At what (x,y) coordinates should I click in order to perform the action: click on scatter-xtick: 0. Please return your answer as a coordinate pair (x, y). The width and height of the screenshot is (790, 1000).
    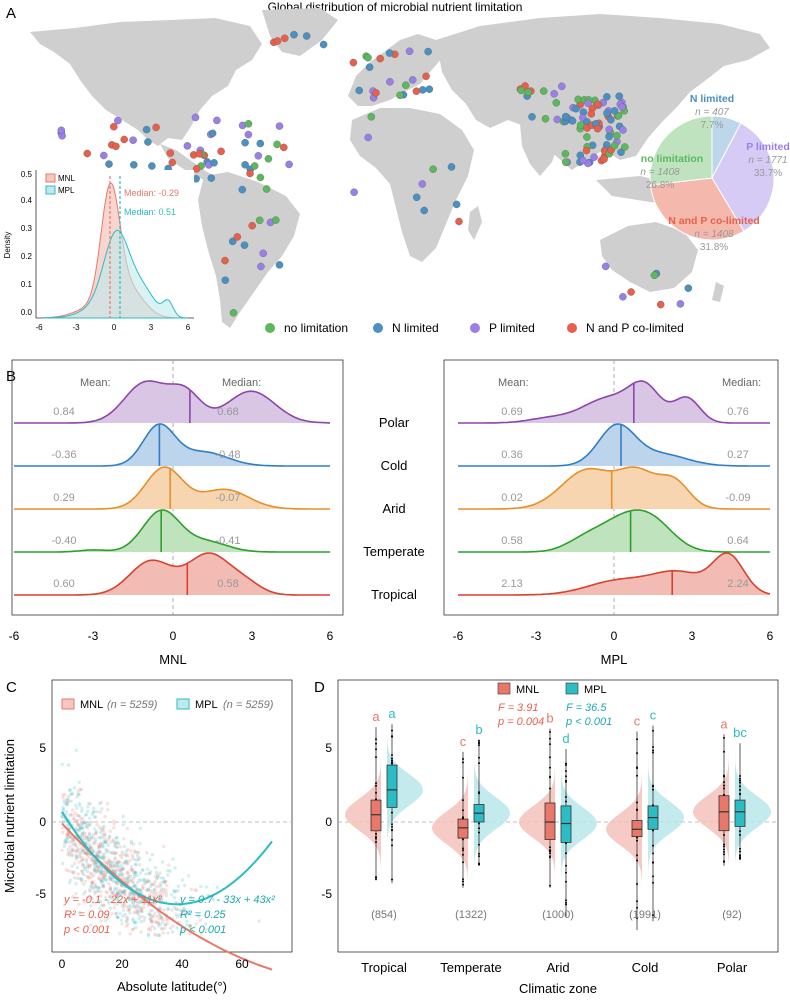
    Looking at the image, I should click on (62, 964).